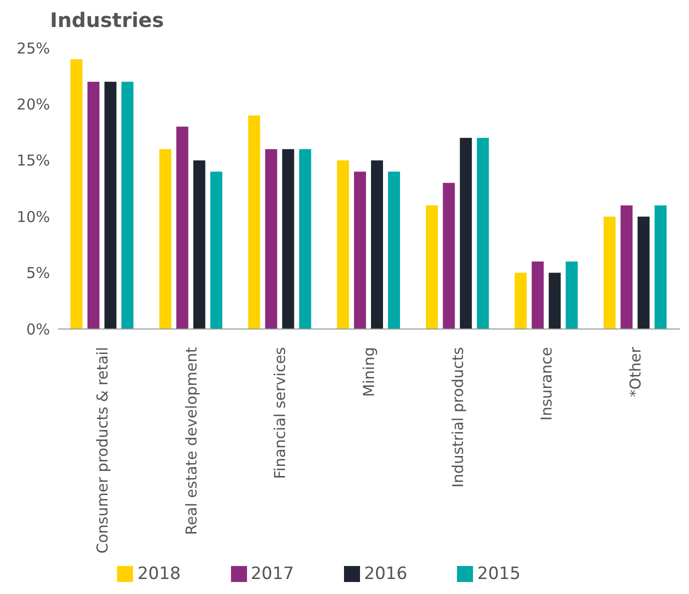  I want to click on x-tick-label: *Other, so click(635, 372).